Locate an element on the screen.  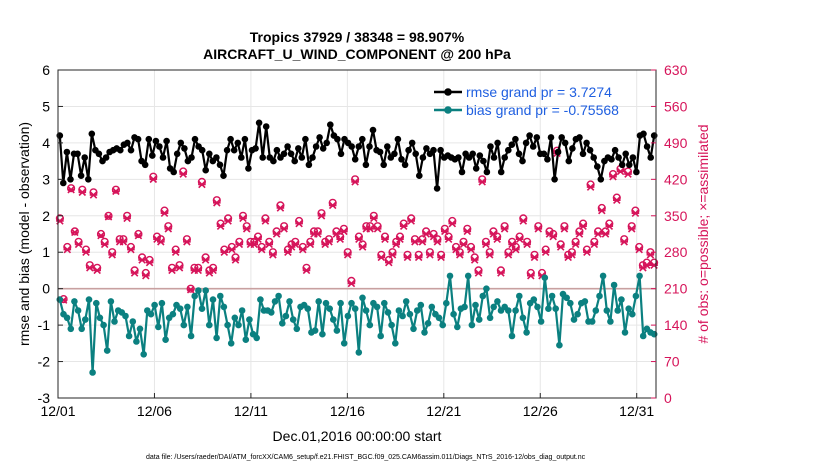
tick-label-y-right: 490 is located at coordinates (676, 143).